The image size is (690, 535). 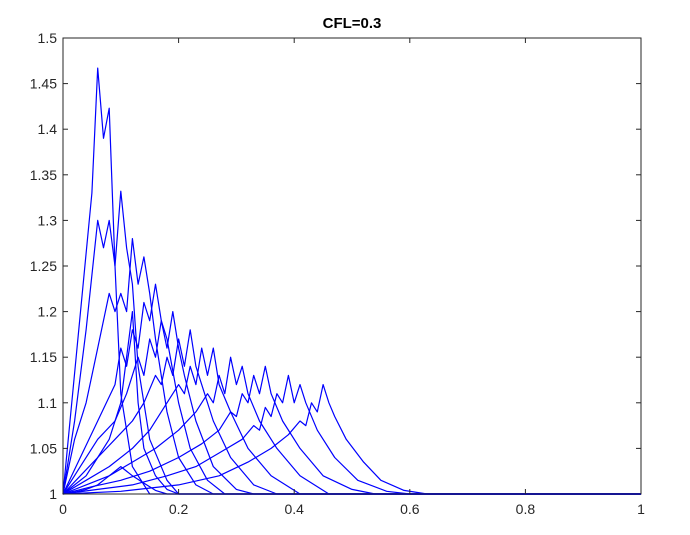 I want to click on x-tick-label: 0.4, so click(x=294, y=509).